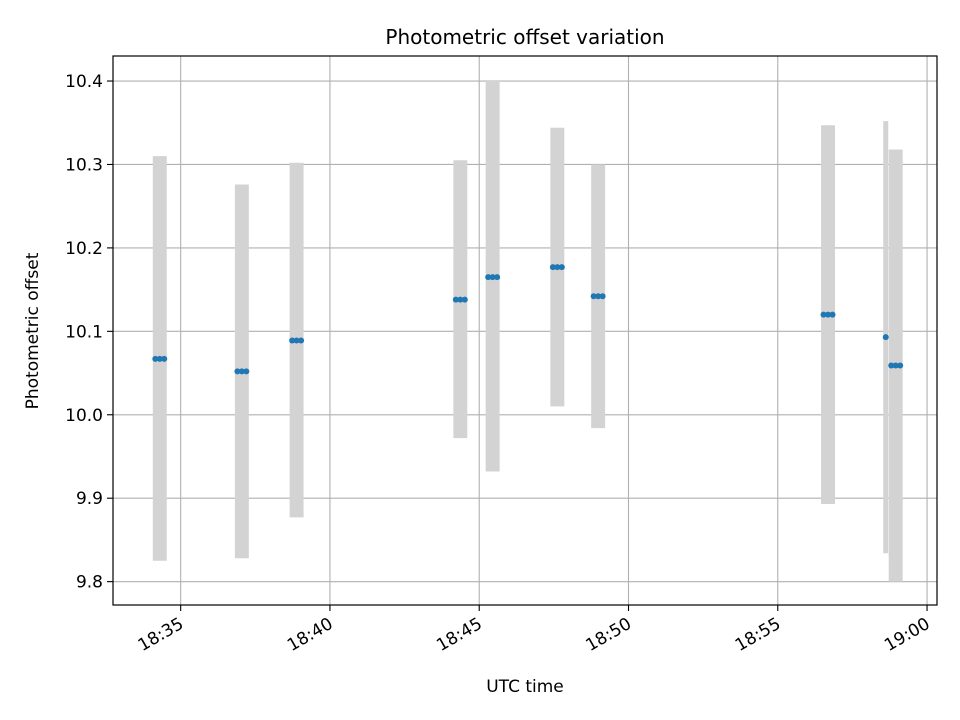 The image size is (960, 720). I want to click on y-tick-label: 10.4, so click(84, 82).